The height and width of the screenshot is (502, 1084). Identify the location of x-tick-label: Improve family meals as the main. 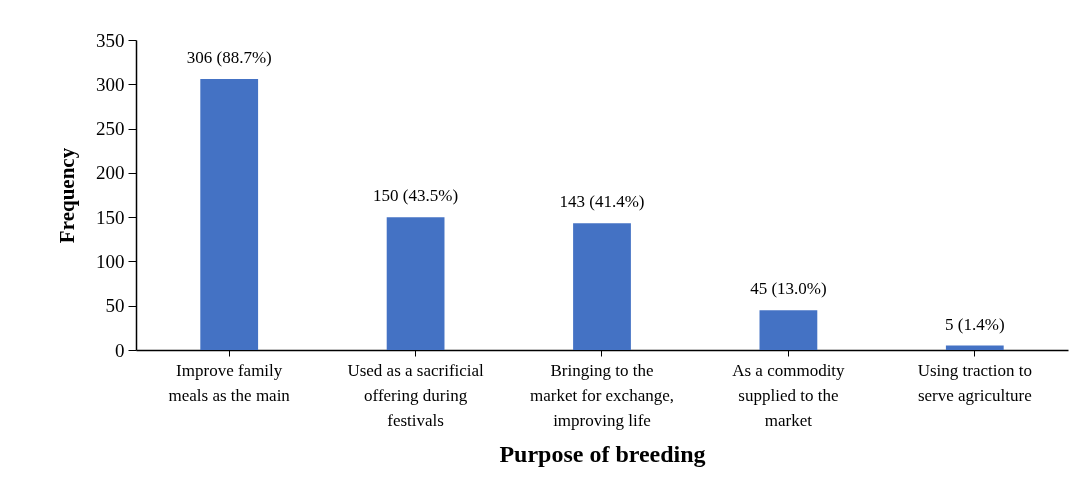
(229, 382).